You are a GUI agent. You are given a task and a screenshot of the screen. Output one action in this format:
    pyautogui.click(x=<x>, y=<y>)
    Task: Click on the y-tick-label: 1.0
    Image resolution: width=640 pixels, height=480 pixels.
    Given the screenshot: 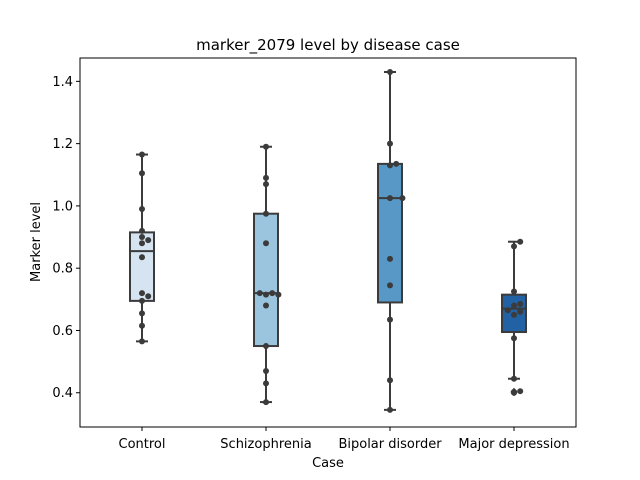 What is the action you would take?
    pyautogui.click(x=62, y=206)
    